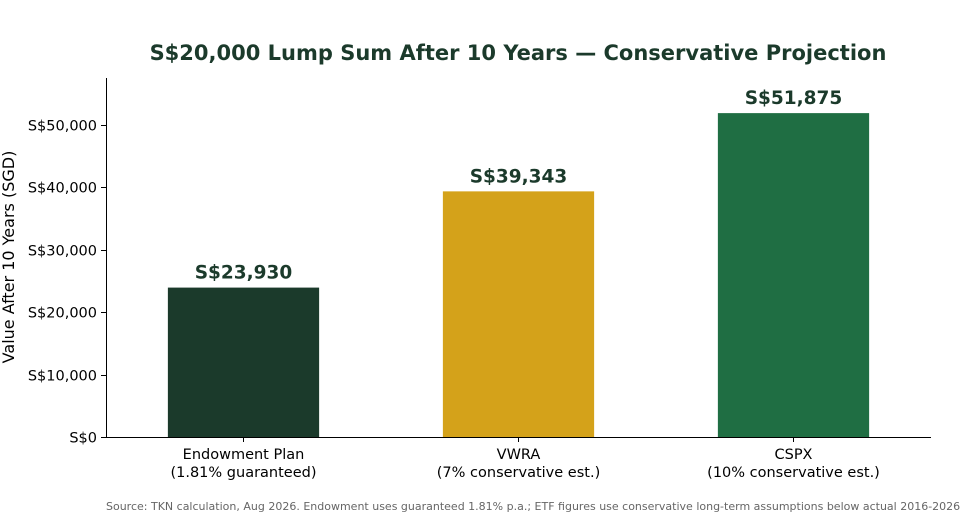 This screenshot has width=960, height=520. What do you see at coordinates (9, 257) in the screenshot?
I see `y-axis-label: Value After 10 Years (SGD)` at bounding box center [9, 257].